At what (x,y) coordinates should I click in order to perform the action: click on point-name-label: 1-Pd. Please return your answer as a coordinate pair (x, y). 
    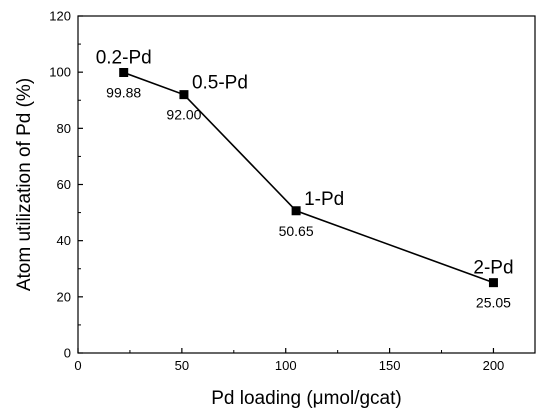
    Looking at the image, I should click on (324, 199).